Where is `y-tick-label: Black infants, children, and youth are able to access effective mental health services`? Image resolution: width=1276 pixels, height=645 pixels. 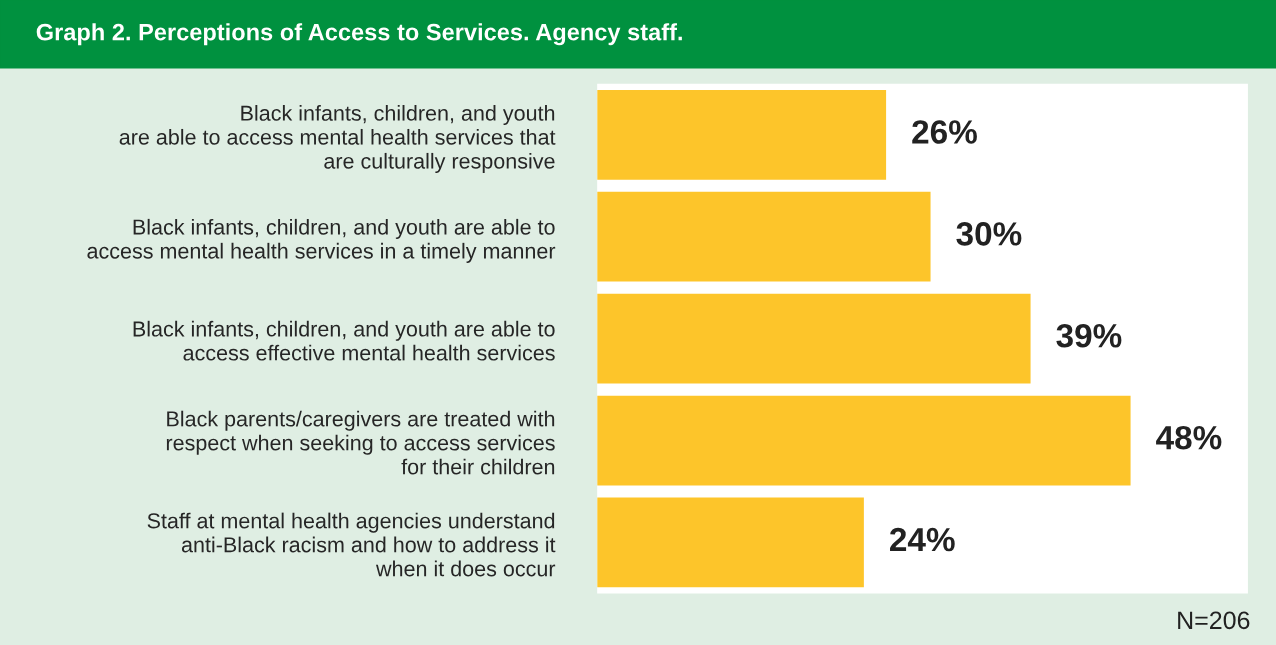 y-tick-label: Black infants, children, and youth are able to access effective mental health services is located at coordinates (344, 340).